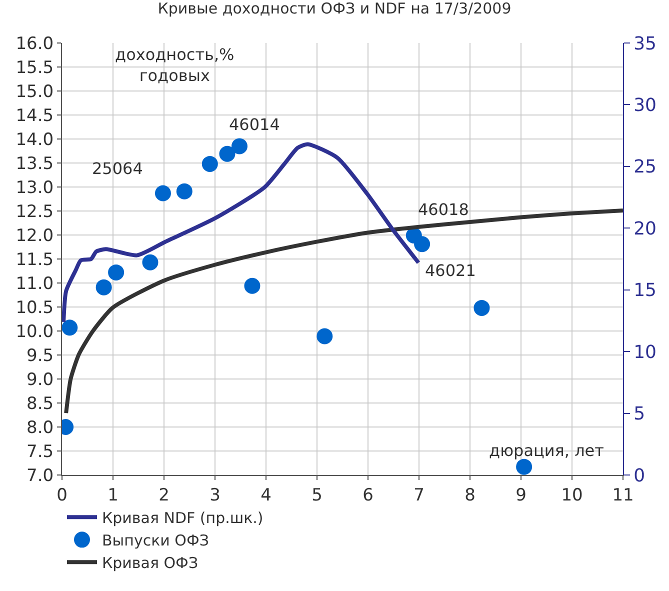  Describe the element at coordinates (40, 404) in the screenshot. I see `y-tick-label: 8.5` at that location.